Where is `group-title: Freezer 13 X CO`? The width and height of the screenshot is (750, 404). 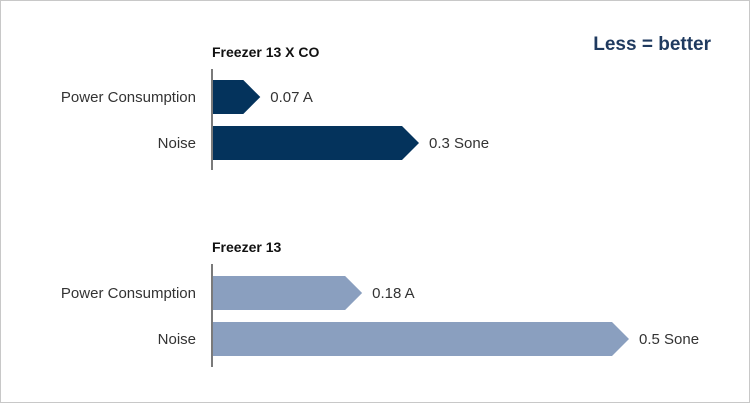
group-title: Freezer 13 X CO is located at coordinates (265, 52).